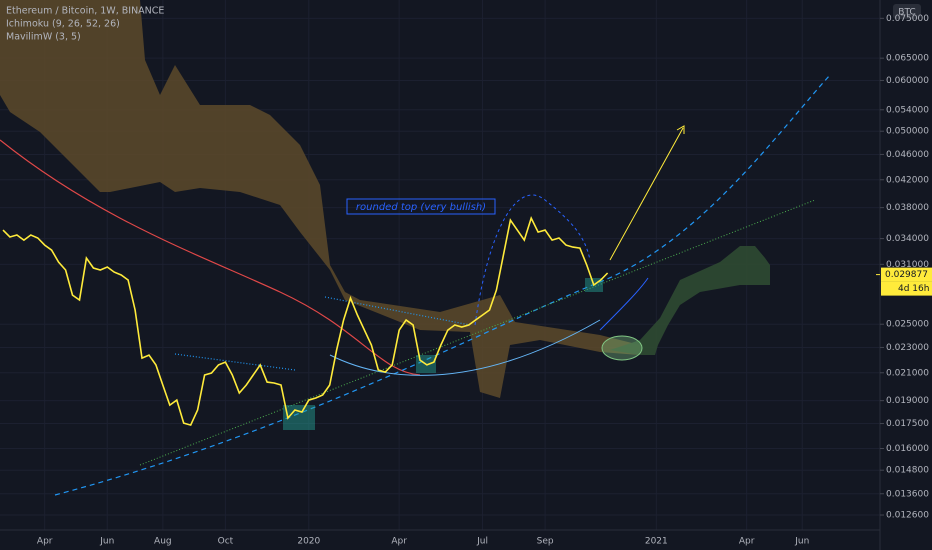 The width and height of the screenshot is (932, 550). What do you see at coordinates (907, 373) in the screenshot?
I see `y-tick-label: 0.021000` at bounding box center [907, 373].